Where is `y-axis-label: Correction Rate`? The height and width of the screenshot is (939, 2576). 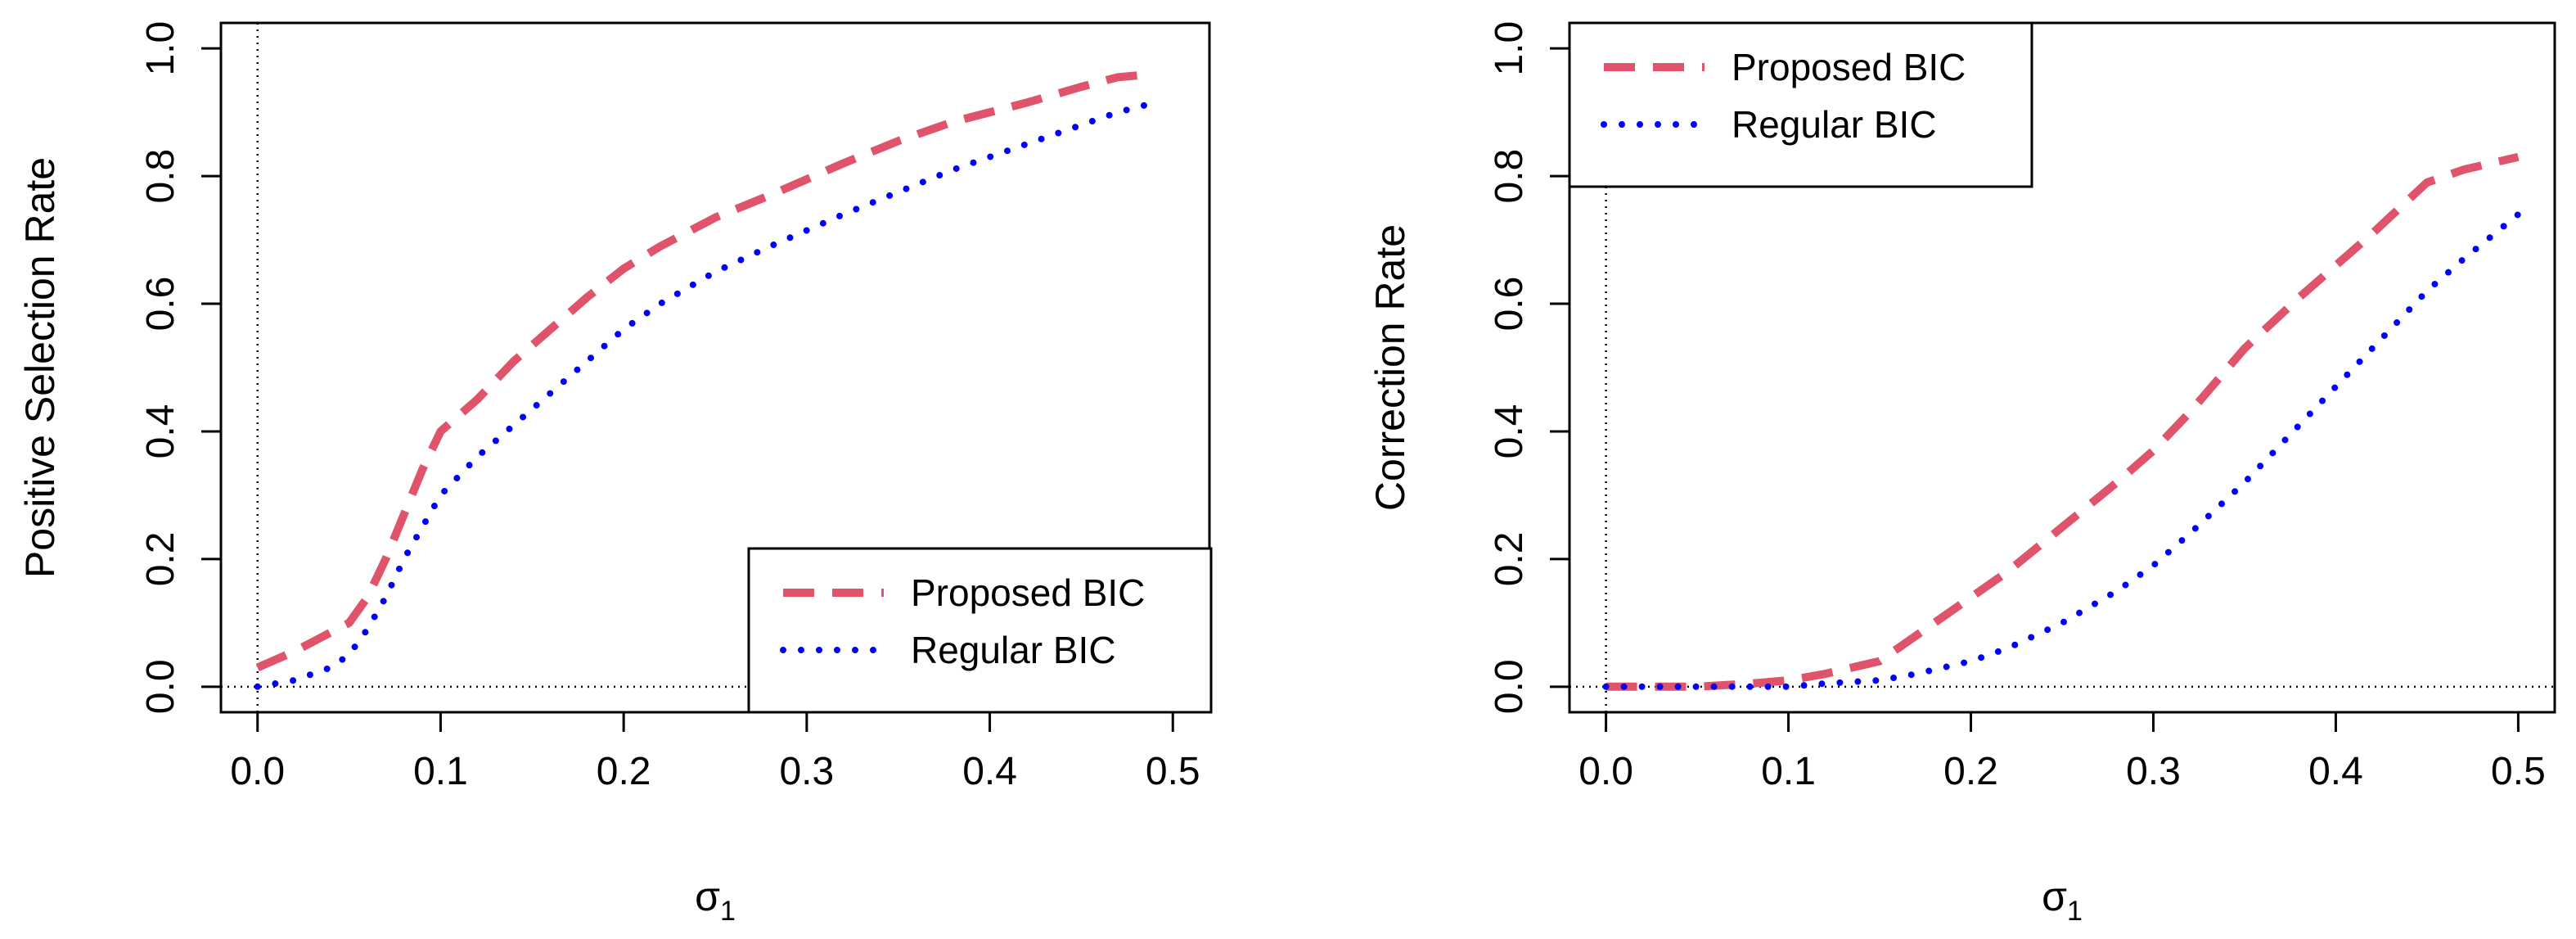
y-axis-label: Correction Rate is located at coordinates (1390, 367).